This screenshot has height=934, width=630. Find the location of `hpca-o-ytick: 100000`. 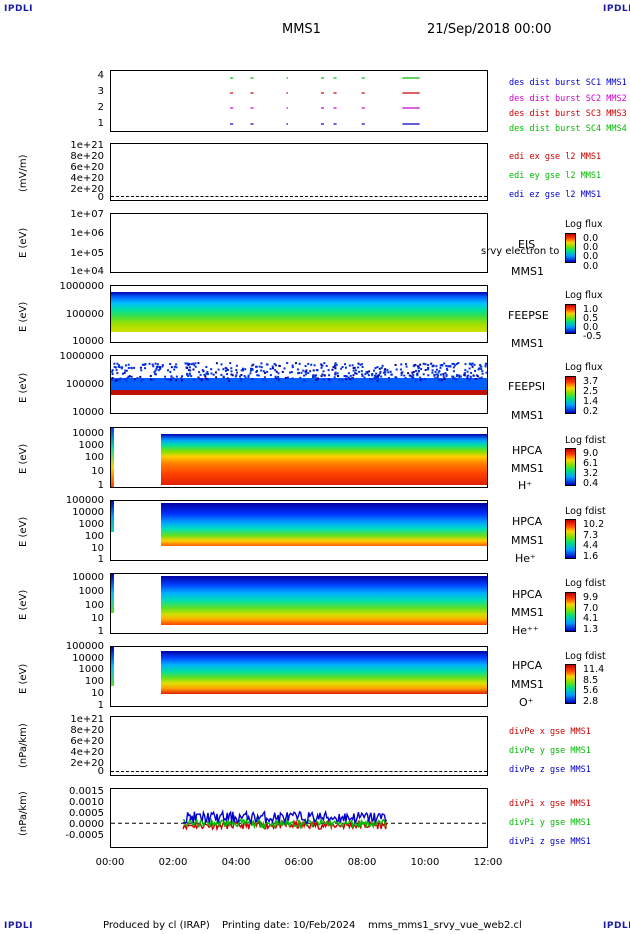

hpca-o-ytick: 100000 is located at coordinates (84, 646).